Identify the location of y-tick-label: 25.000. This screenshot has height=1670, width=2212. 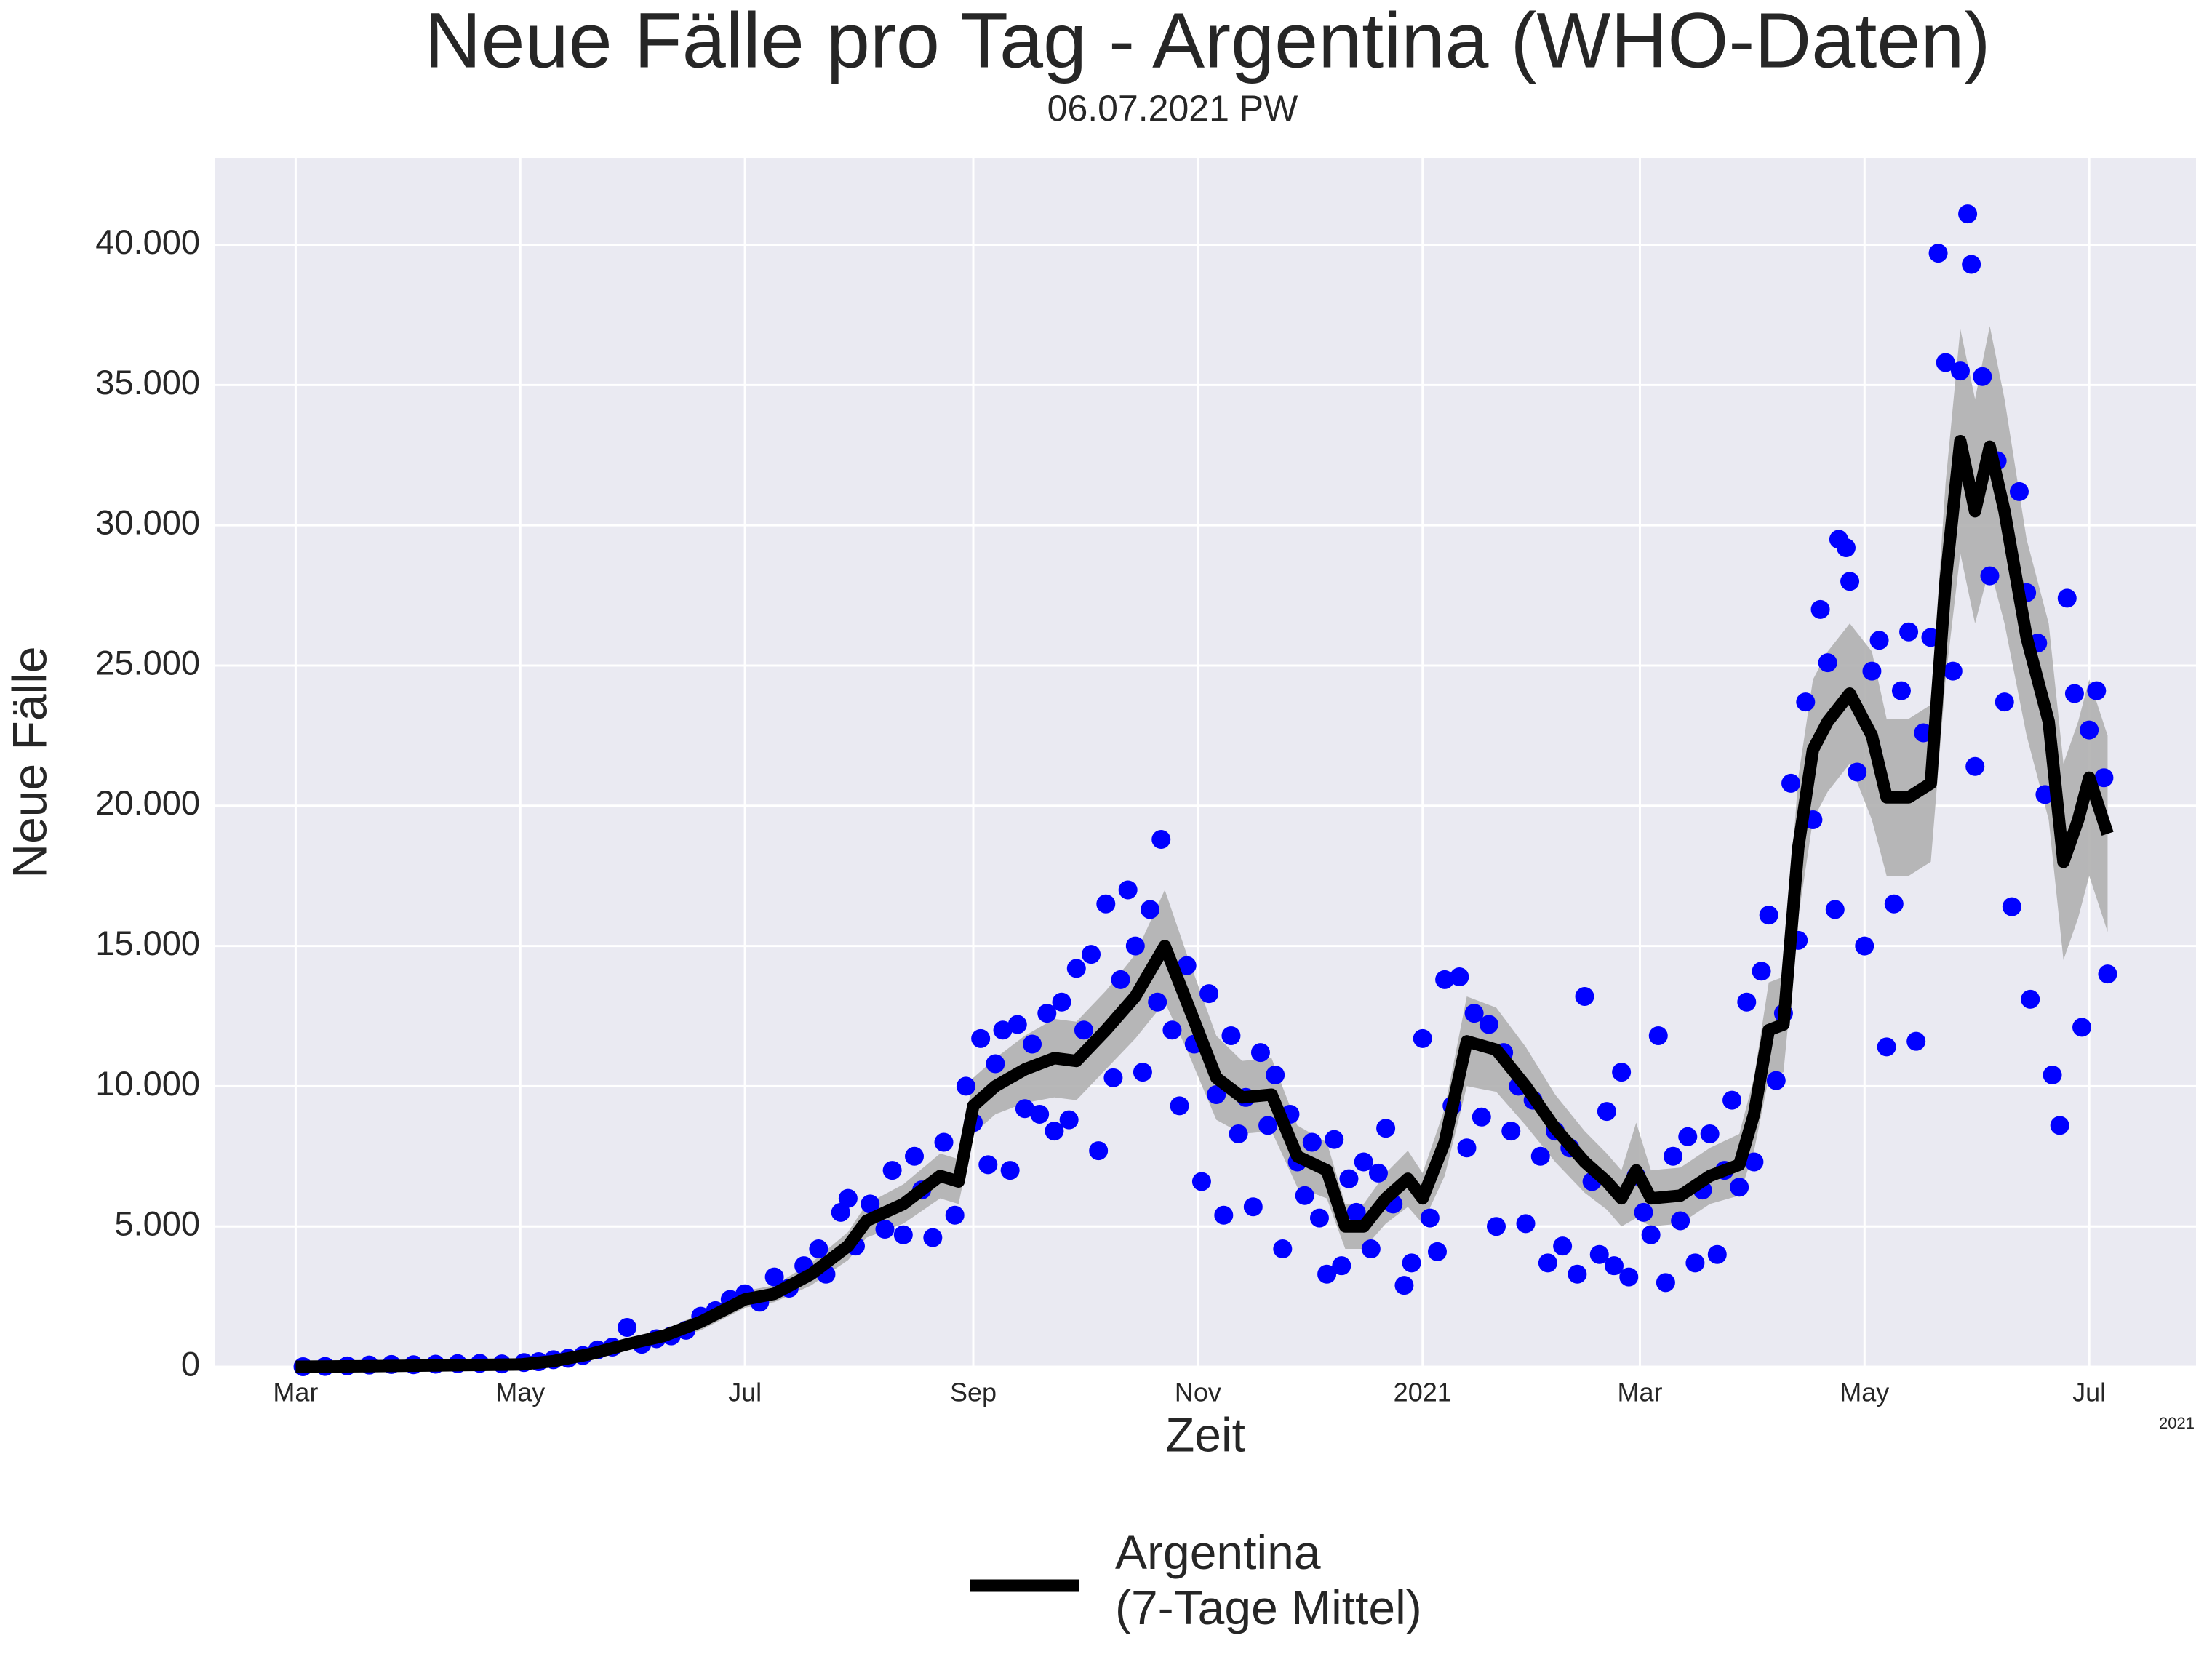
(147, 662).